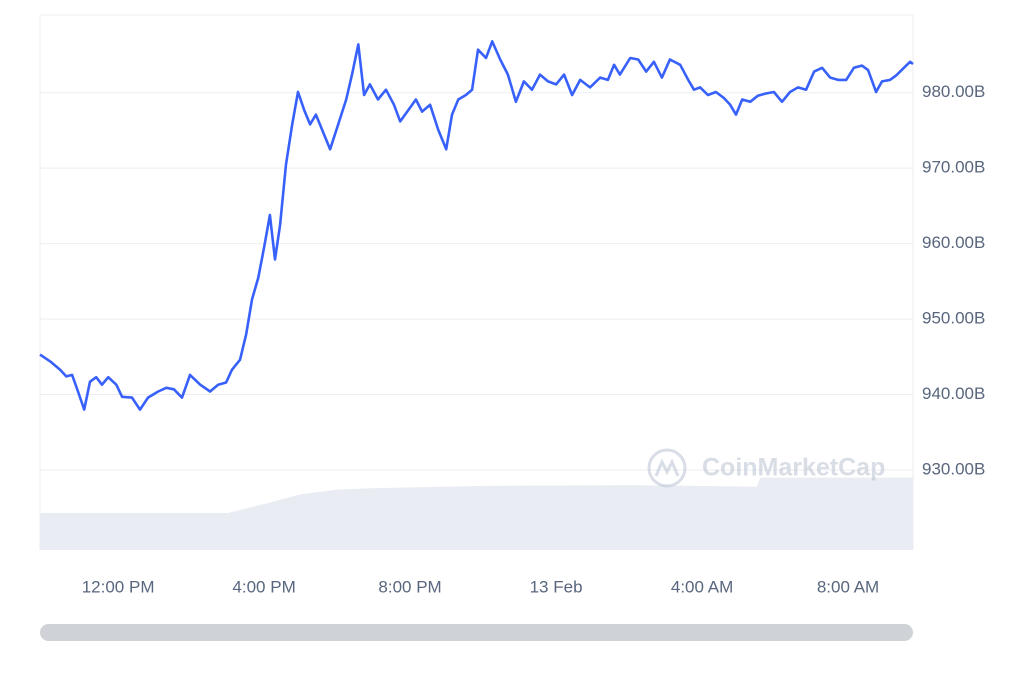 The width and height of the screenshot is (1024, 683). Describe the element at coordinates (556, 586) in the screenshot. I see `x-tick-label: 13 Feb` at that location.